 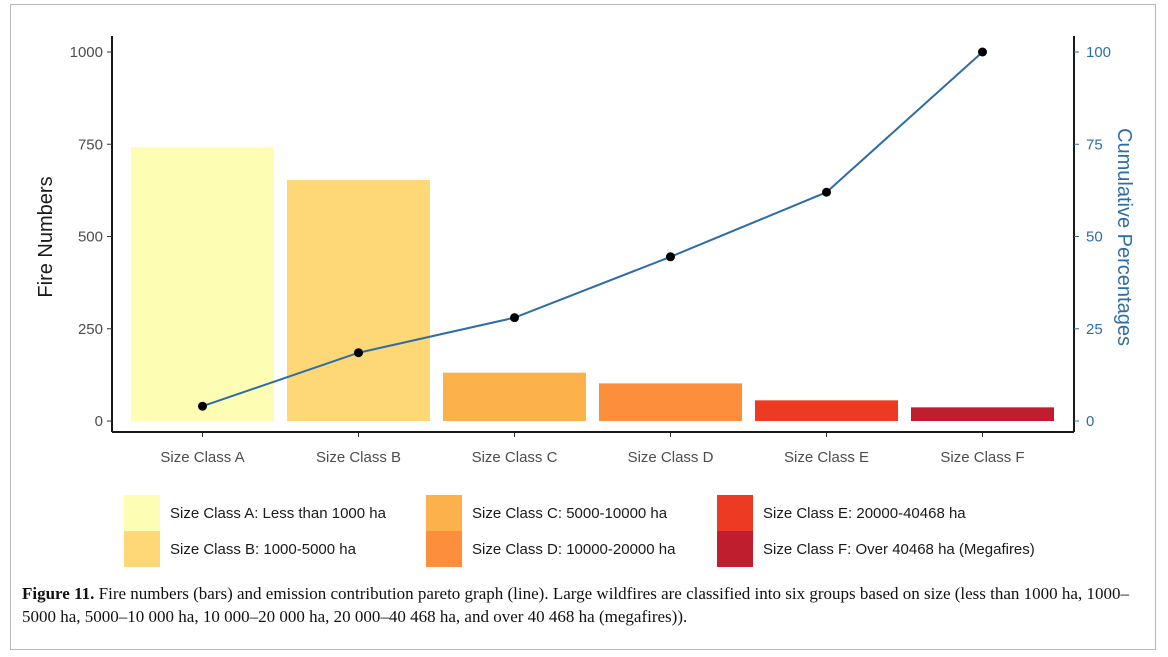 I want to click on y-right-tick-label: 50, so click(x=1094, y=237).